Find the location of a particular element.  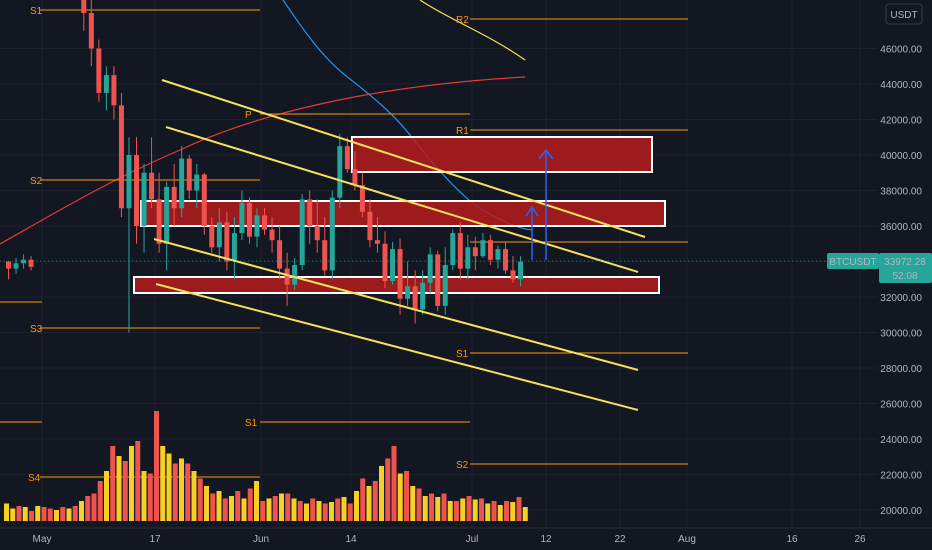

symbol-label: BTCUSDT is located at coordinates (852, 262).